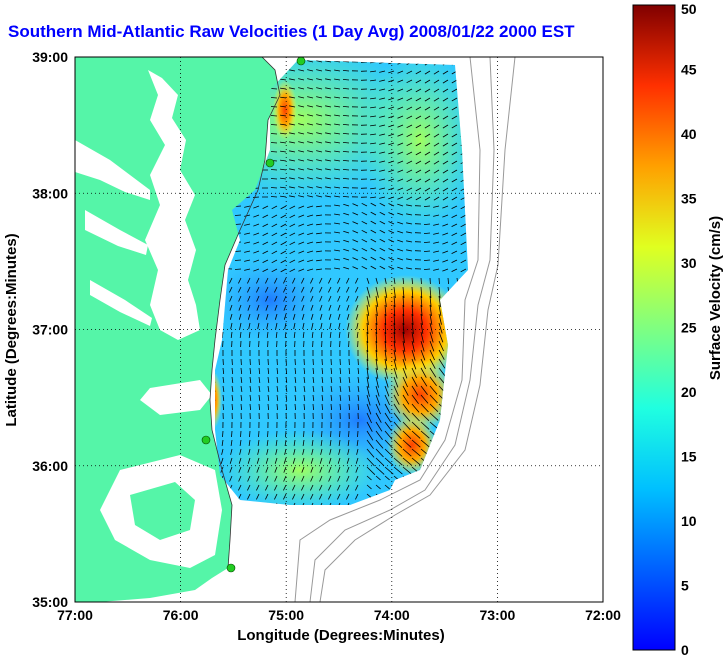 Image resolution: width=724 pixels, height=659 pixels. Describe the element at coordinates (689, 263) in the screenshot. I see `colorbar-tick-label: 30` at that location.